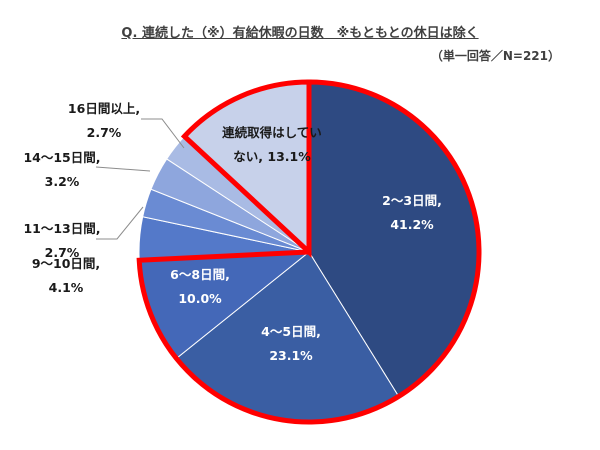  Describe the element at coordinates (291, 331) in the screenshot. I see `data-label: 4〜5日間,` at that location.